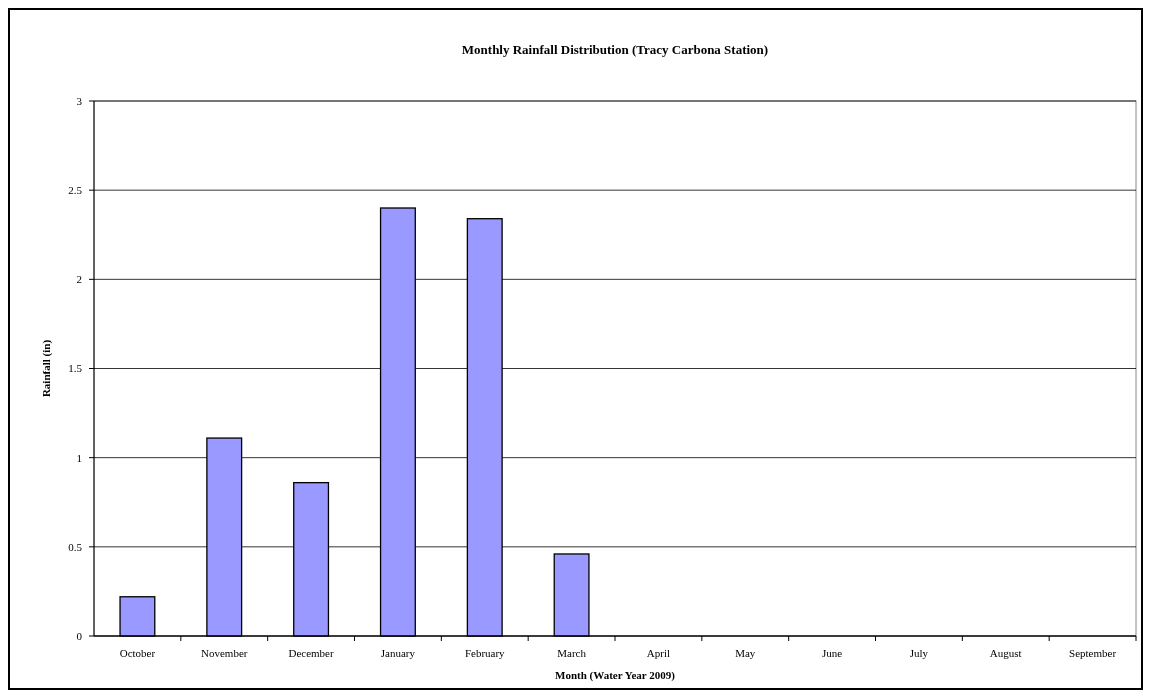 The width and height of the screenshot is (1151, 698). What do you see at coordinates (79, 279) in the screenshot?
I see `y-tick-label: 2` at bounding box center [79, 279].